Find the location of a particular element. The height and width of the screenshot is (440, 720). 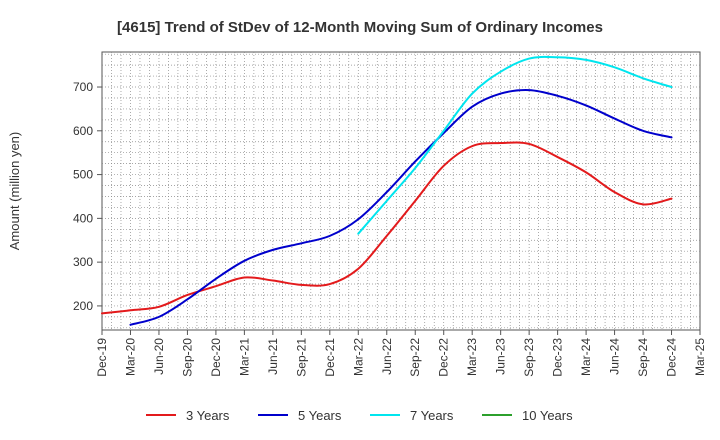

x-tick-label: Dec-24 is located at coordinates (672, 357).